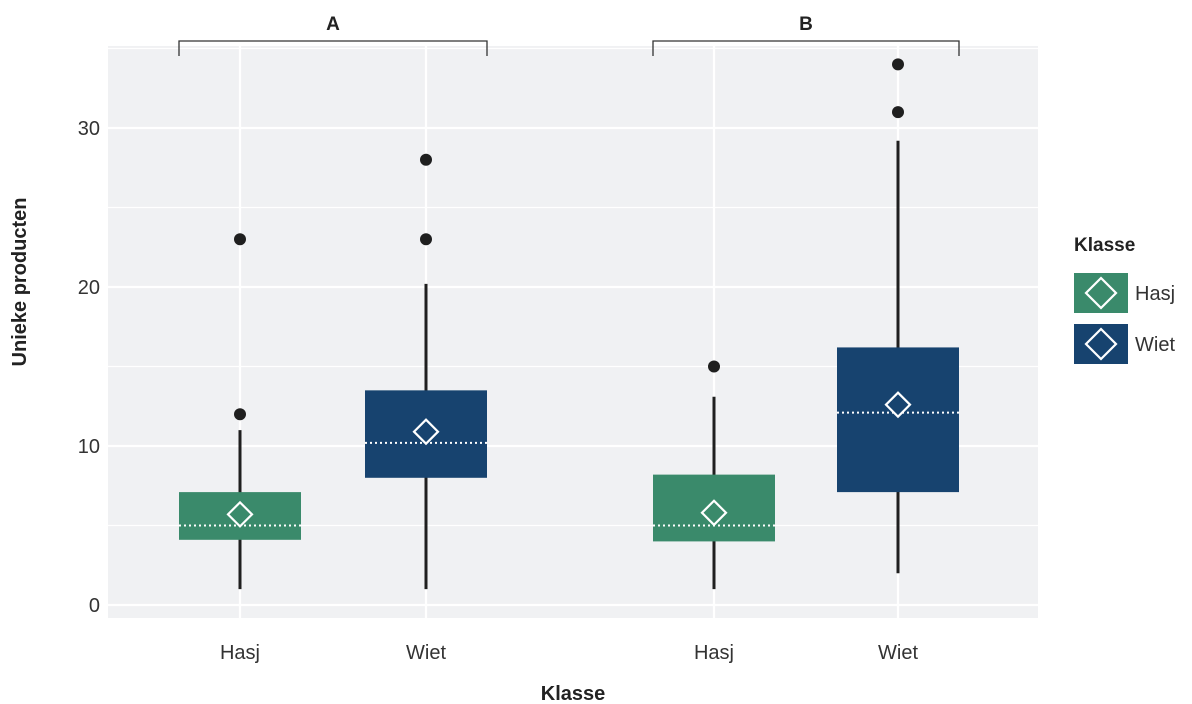 The height and width of the screenshot is (704, 1192). Describe the element at coordinates (1155, 345) in the screenshot. I see `legend-label: Wiet` at that location.